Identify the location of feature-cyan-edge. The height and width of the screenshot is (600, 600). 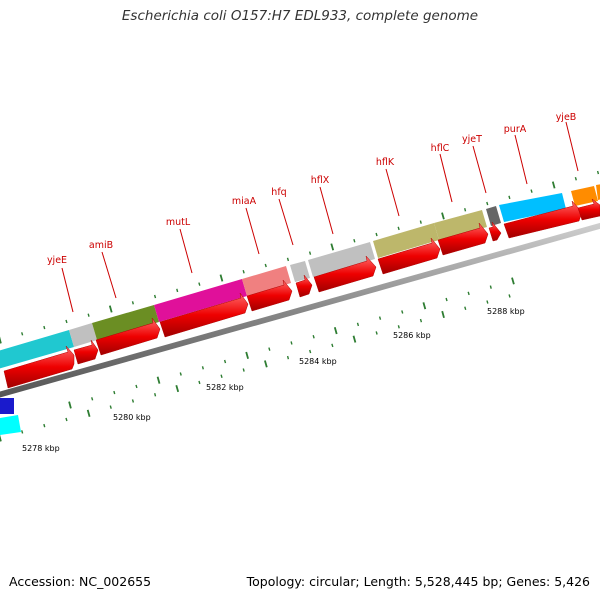
(10, 425).